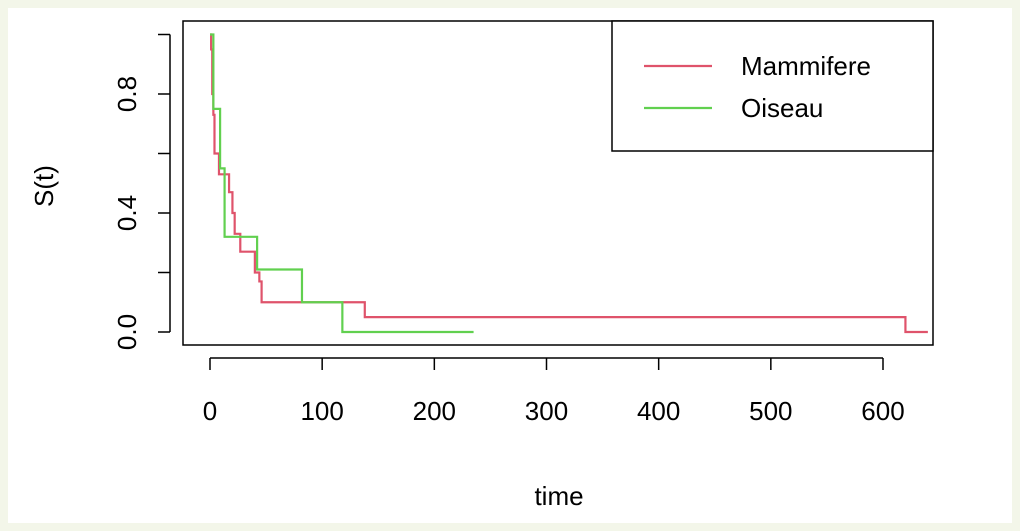 Image resolution: width=1020 pixels, height=531 pixels. What do you see at coordinates (342, 183) in the screenshot?
I see `series-line-oiseau` at bounding box center [342, 183].